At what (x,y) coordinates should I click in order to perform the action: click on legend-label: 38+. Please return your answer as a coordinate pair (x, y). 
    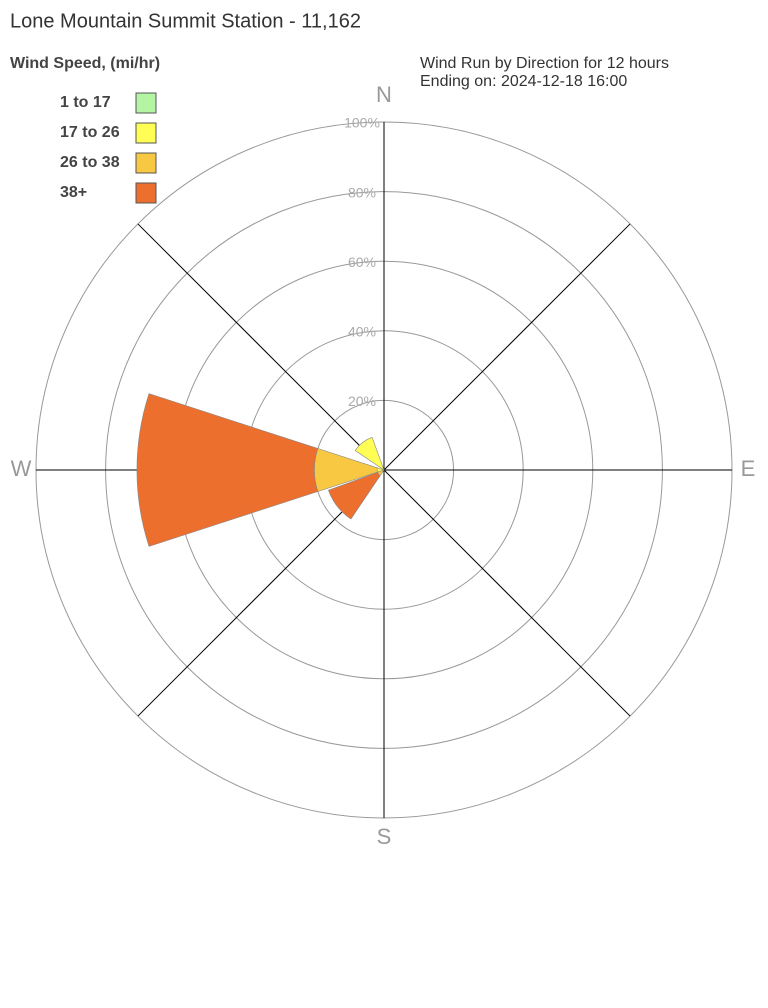
    Looking at the image, I should click on (73, 192).